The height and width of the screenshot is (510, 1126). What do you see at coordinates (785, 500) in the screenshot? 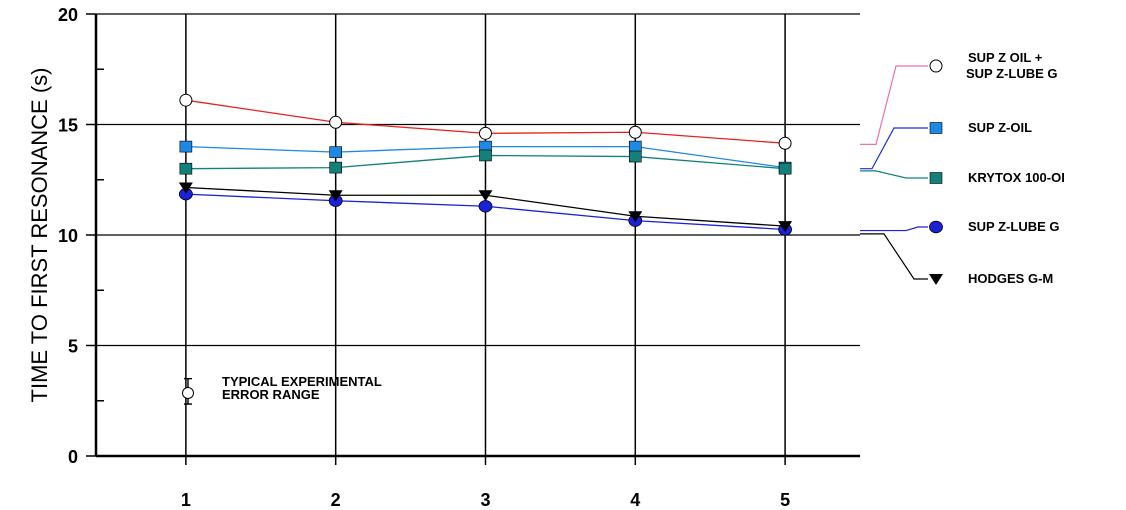
I see `x-tick-label: 5` at bounding box center [785, 500].